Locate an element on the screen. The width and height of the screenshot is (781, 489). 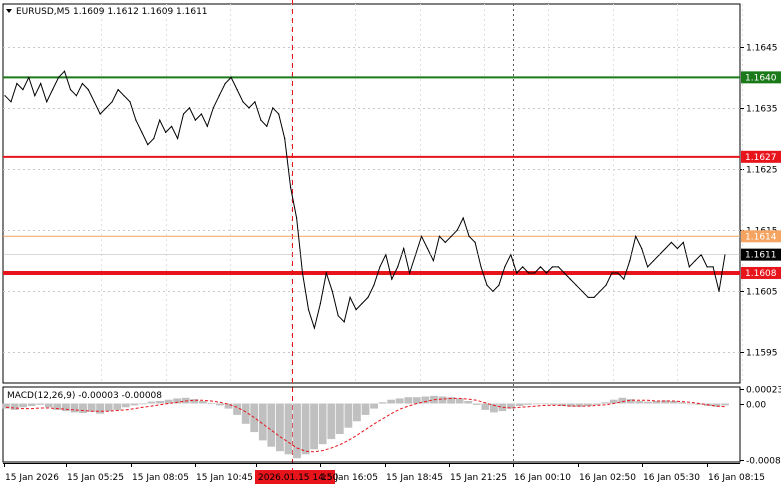
time-tick-label: 16 Jan 02:50 is located at coordinates (607, 478).